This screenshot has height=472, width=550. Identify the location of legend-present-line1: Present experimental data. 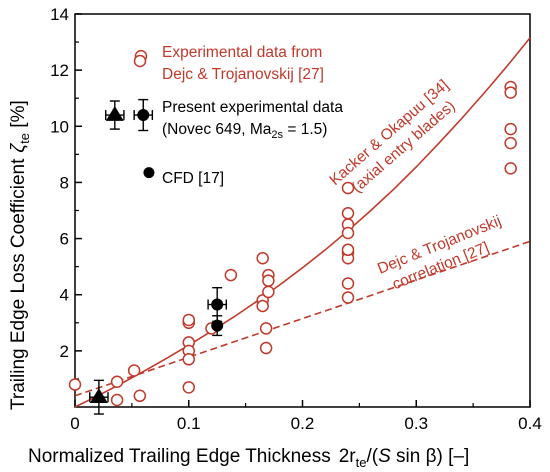
(252, 107).